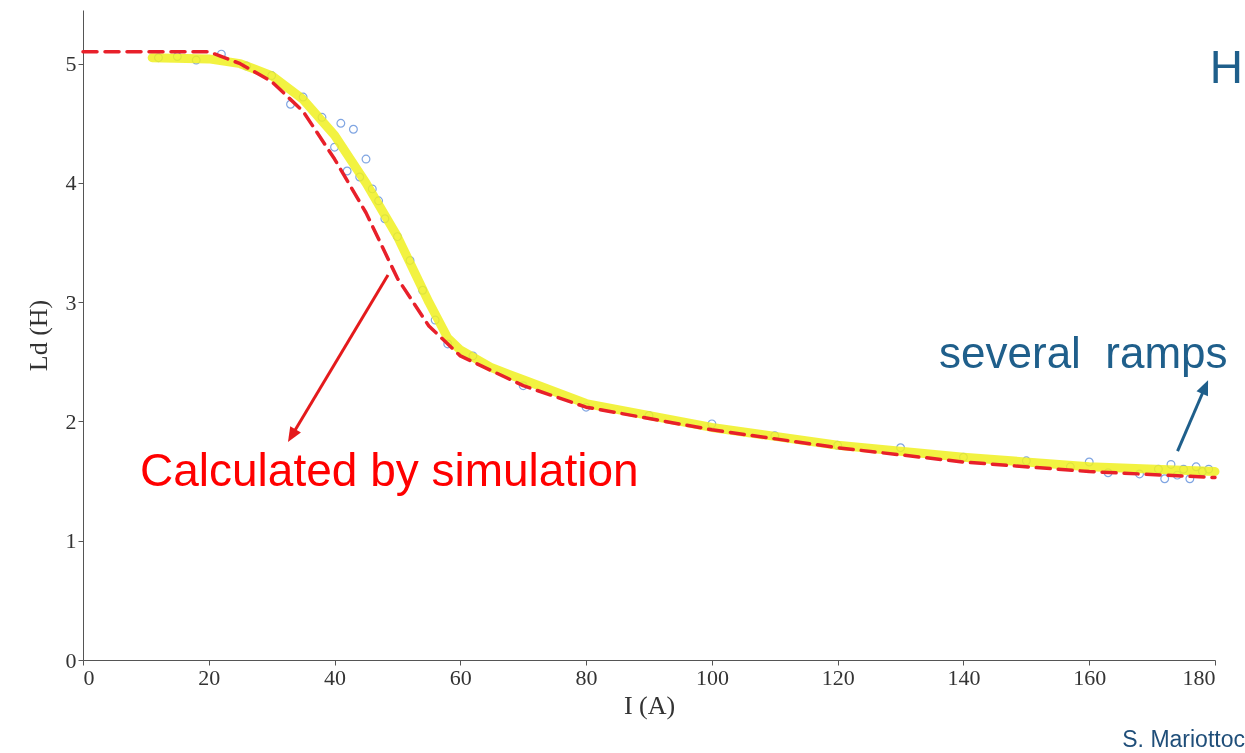 This screenshot has height=753, width=1245. Describe the element at coordinates (389, 470) in the screenshot. I see `annotation: Calculated by simulation` at that location.